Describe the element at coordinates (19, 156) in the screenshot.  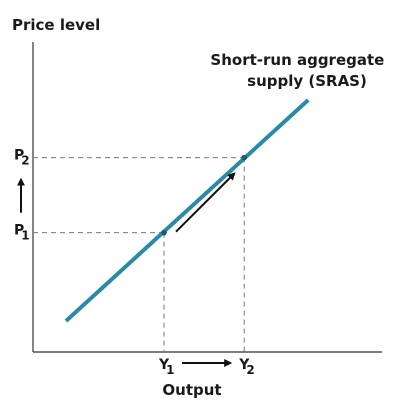
I see `tick-label-p2-main: P` at that location.